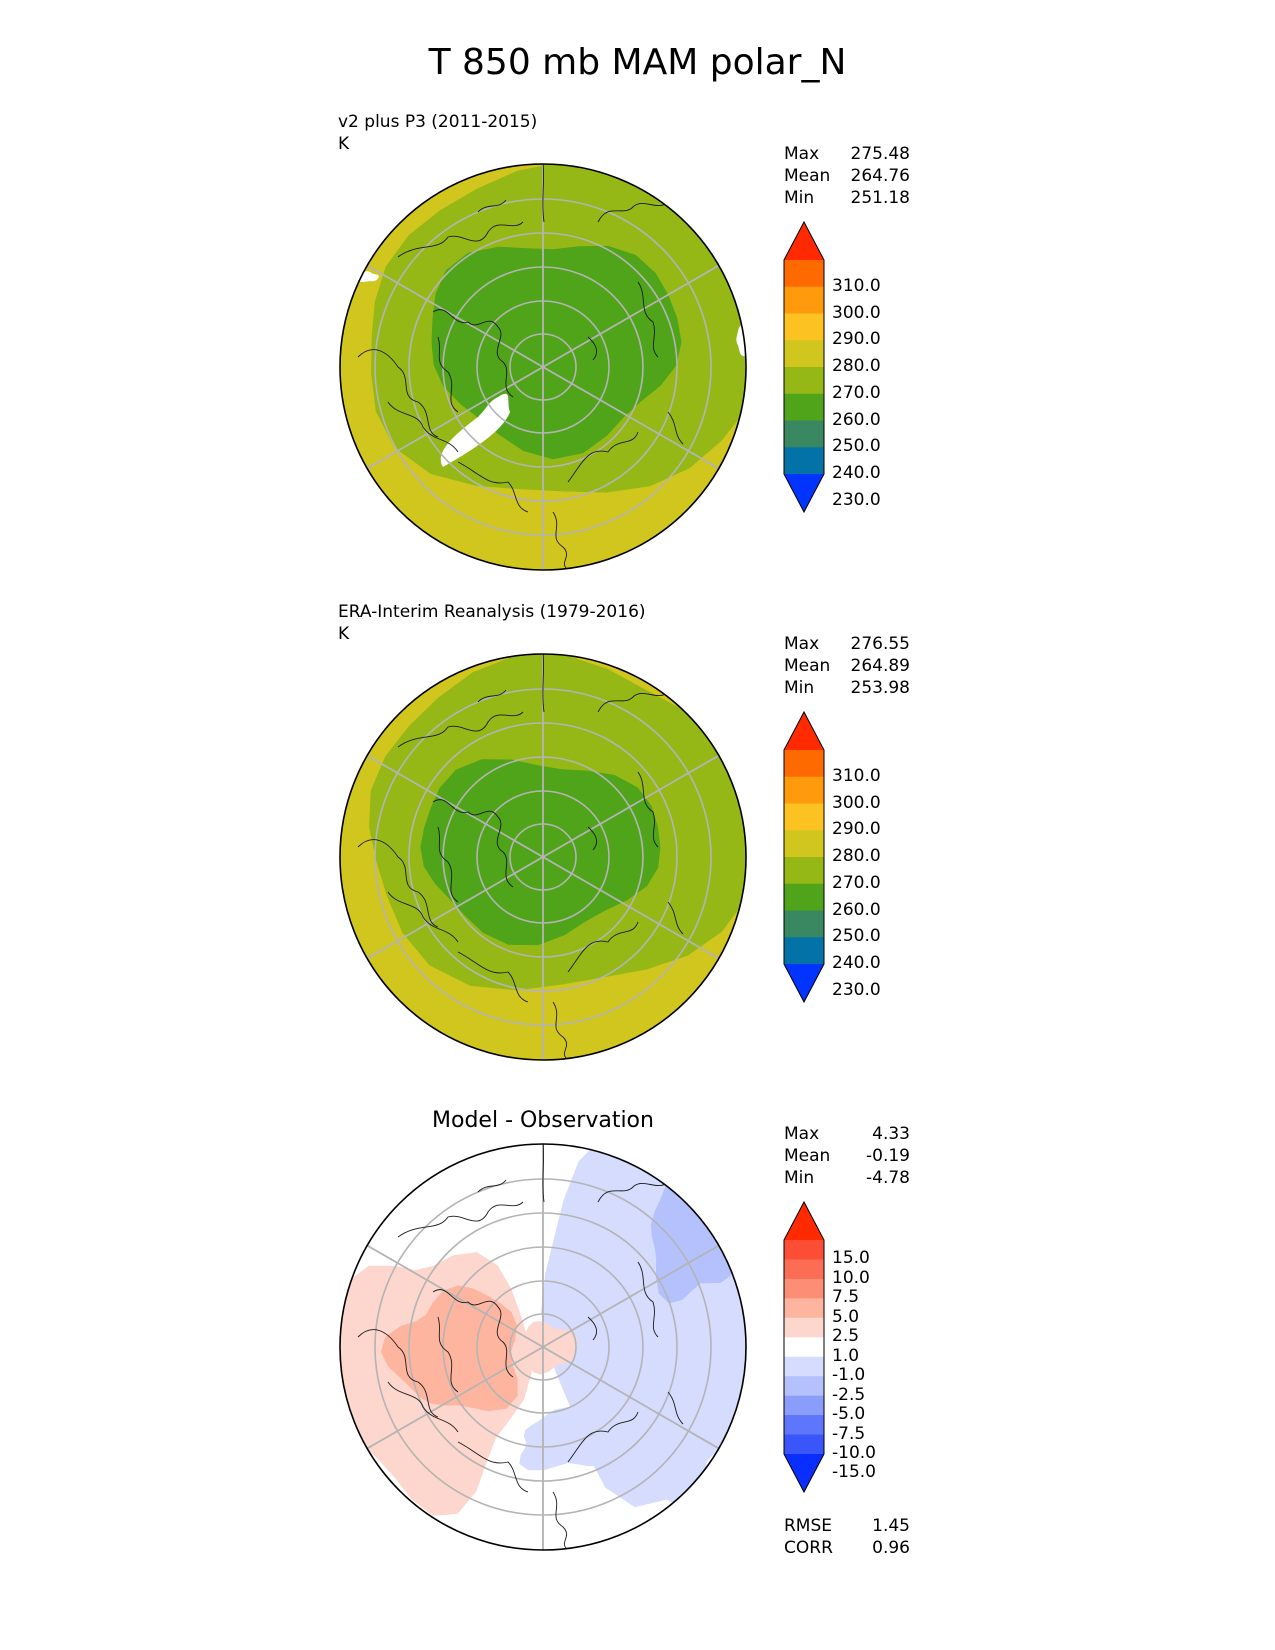 This screenshot has width=1275, height=1650. Describe the element at coordinates (849, 1394) in the screenshot. I see `colorbar-tick-label: -2.5` at that location.